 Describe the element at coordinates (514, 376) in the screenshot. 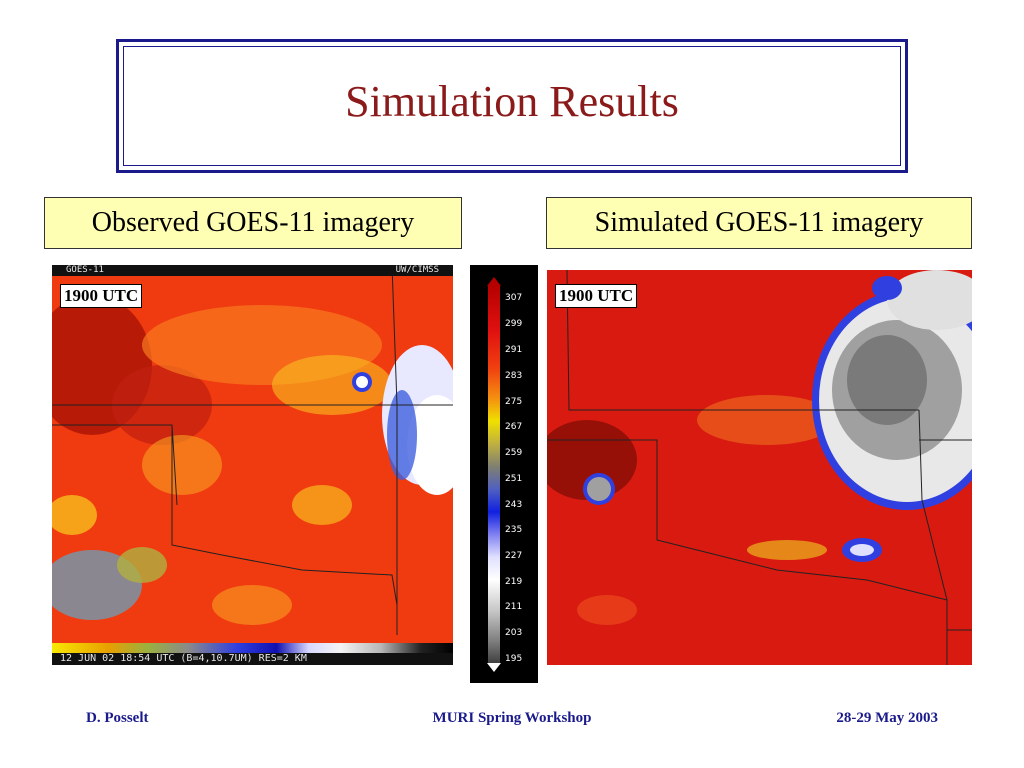

I see `legend-tick: 283` at that location.